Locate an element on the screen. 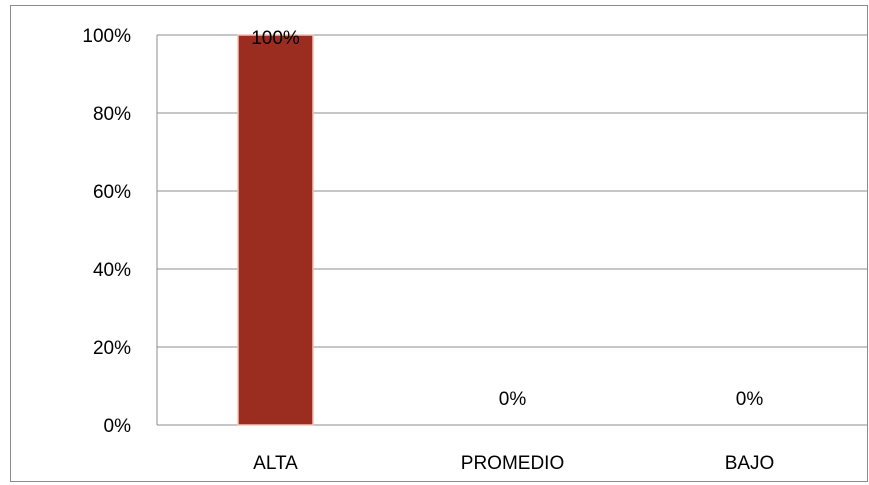 Image resolution: width=869 pixels, height=485 pixels. category-label: PROMEDIO is located at coordinates (512, 463).